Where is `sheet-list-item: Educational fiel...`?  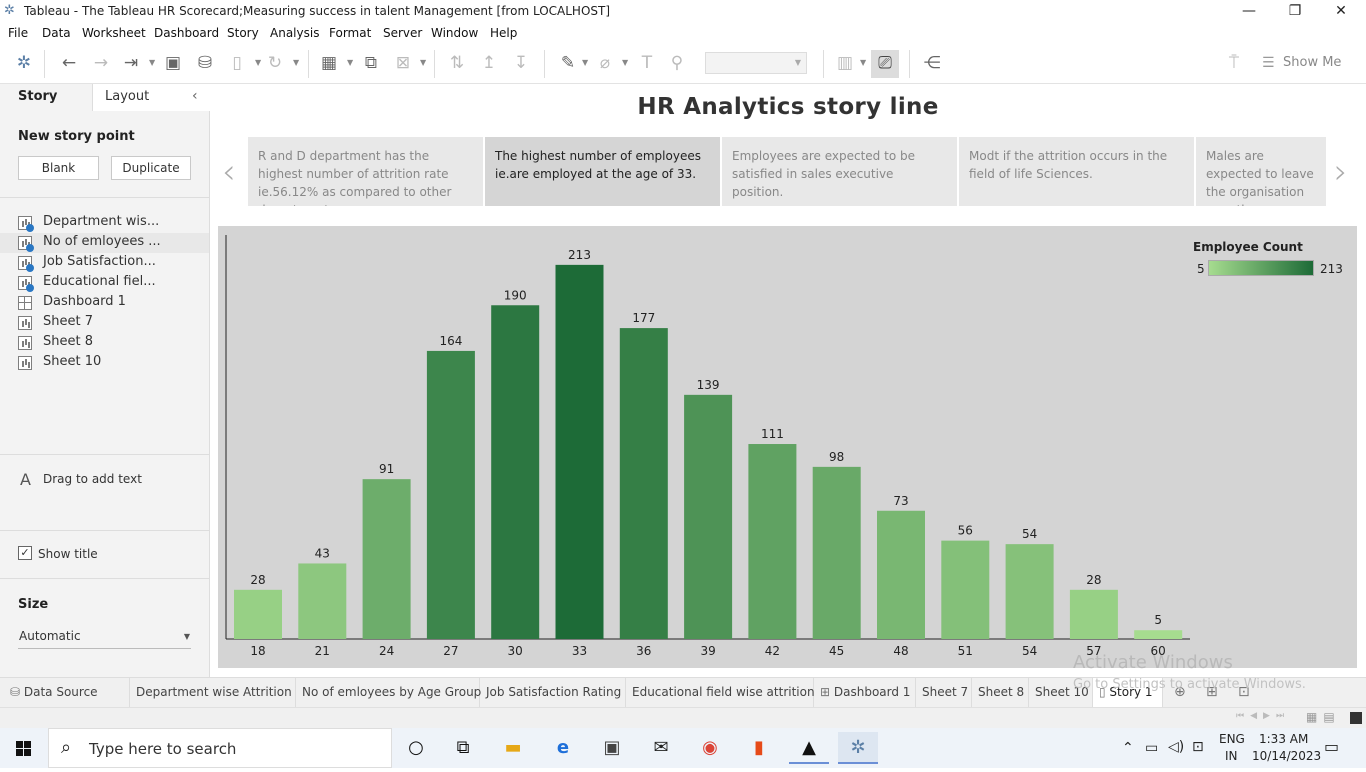
sheet-list-item: Educational fiel... is located at coordinates (113, 283).